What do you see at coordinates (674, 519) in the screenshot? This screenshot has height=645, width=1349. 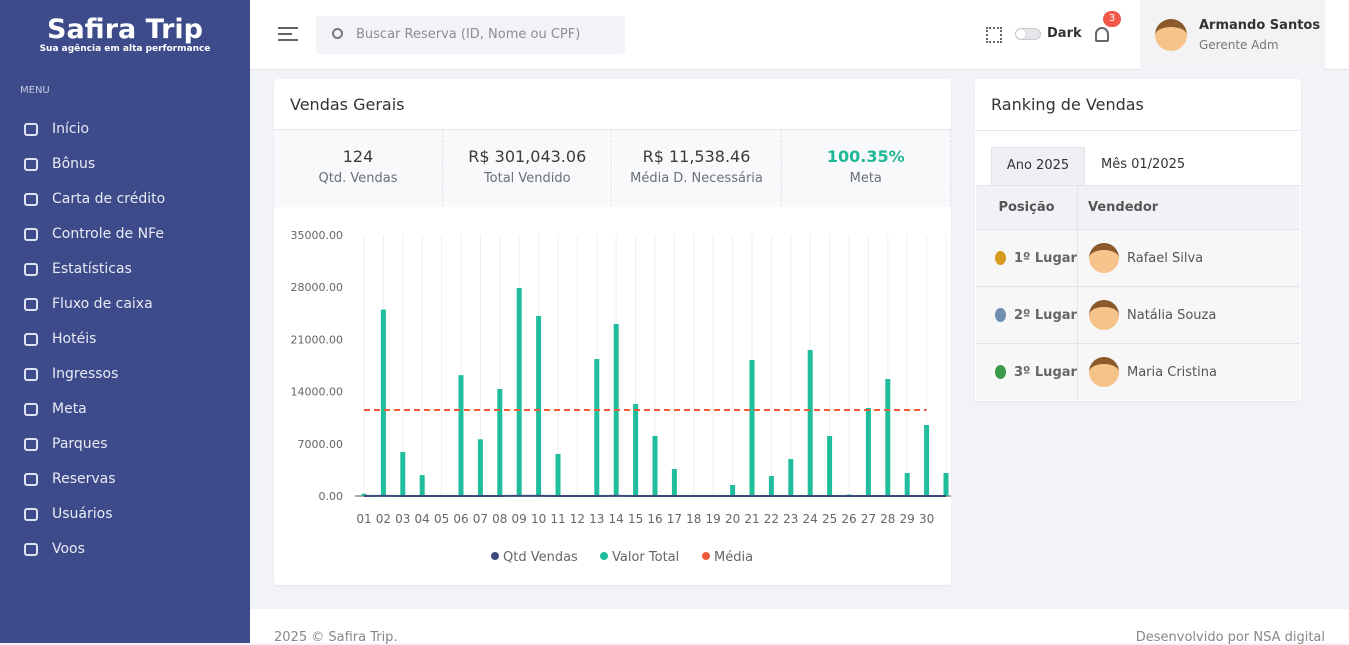 I see `x-tick-label: 17` at bounding box center [674, 519].